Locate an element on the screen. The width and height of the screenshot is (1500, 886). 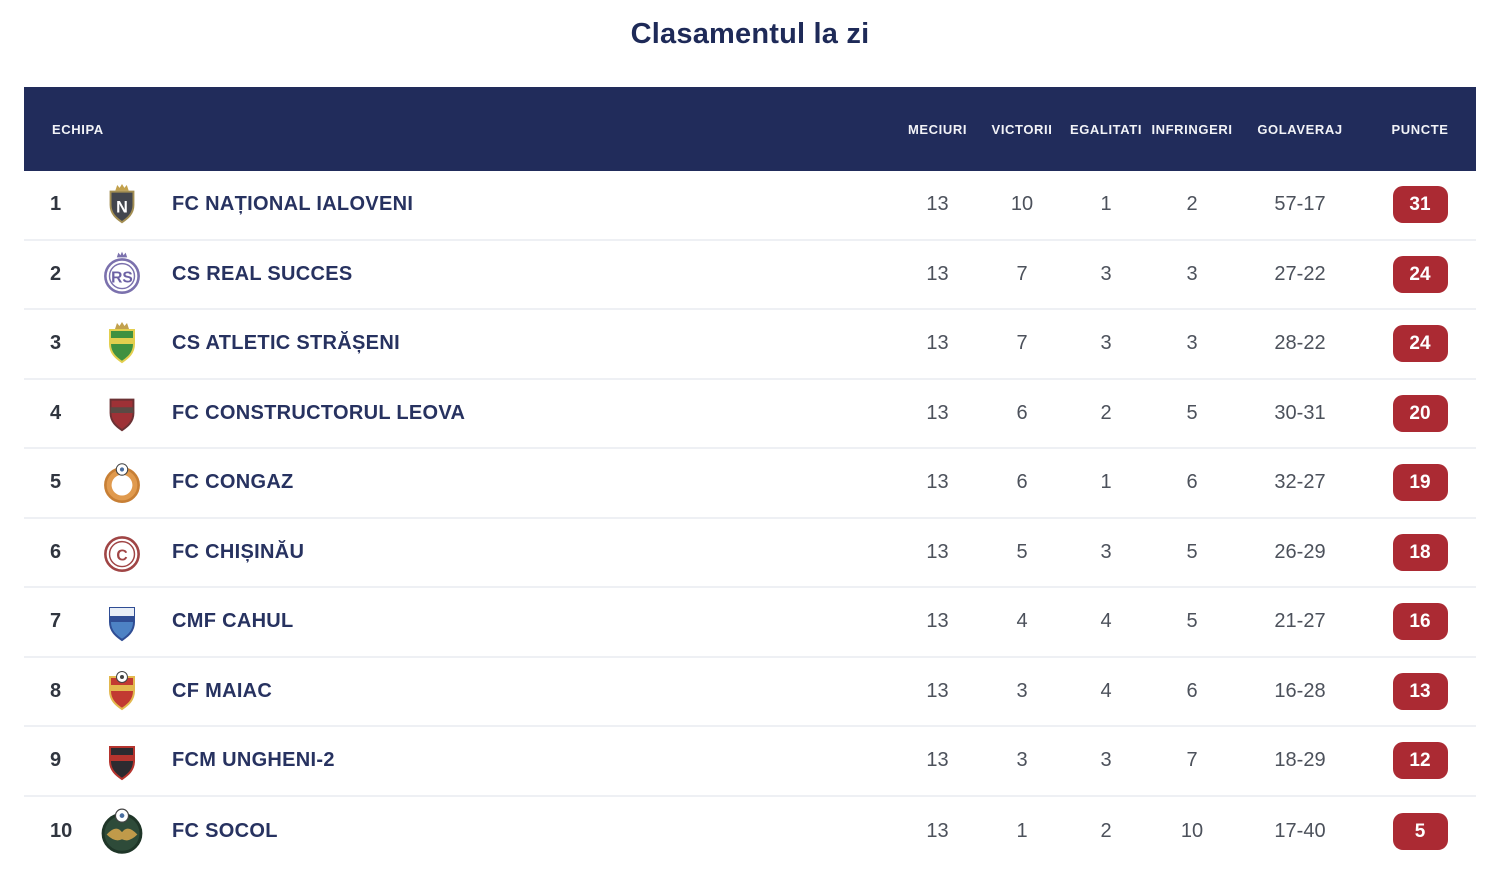
table-row-3: 3 CS ATLETIC STRĂȘENI 13 7 3 3 28-22 24 is located at coordinates (750, 345).